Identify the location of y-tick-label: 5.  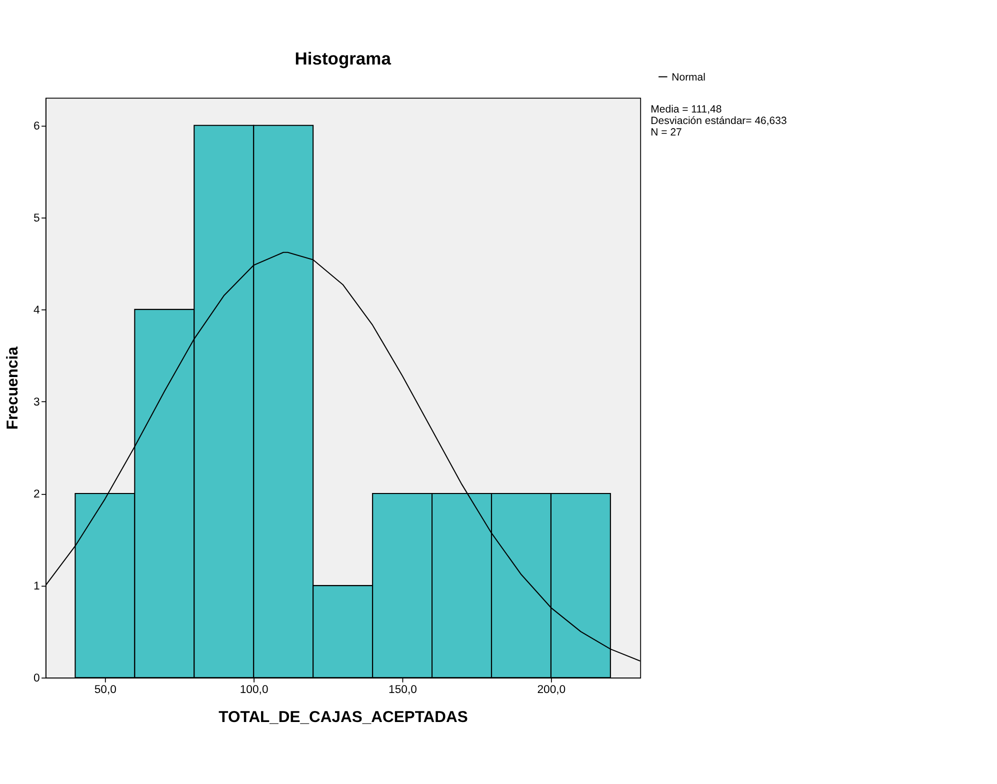
(36, 218).